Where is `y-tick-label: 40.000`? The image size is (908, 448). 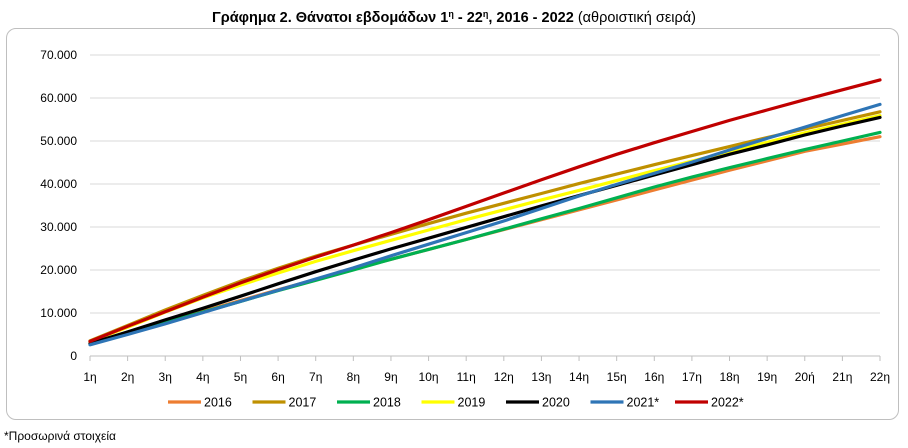
y-tick-label: 40.000 is located at coordinates (58, 184).